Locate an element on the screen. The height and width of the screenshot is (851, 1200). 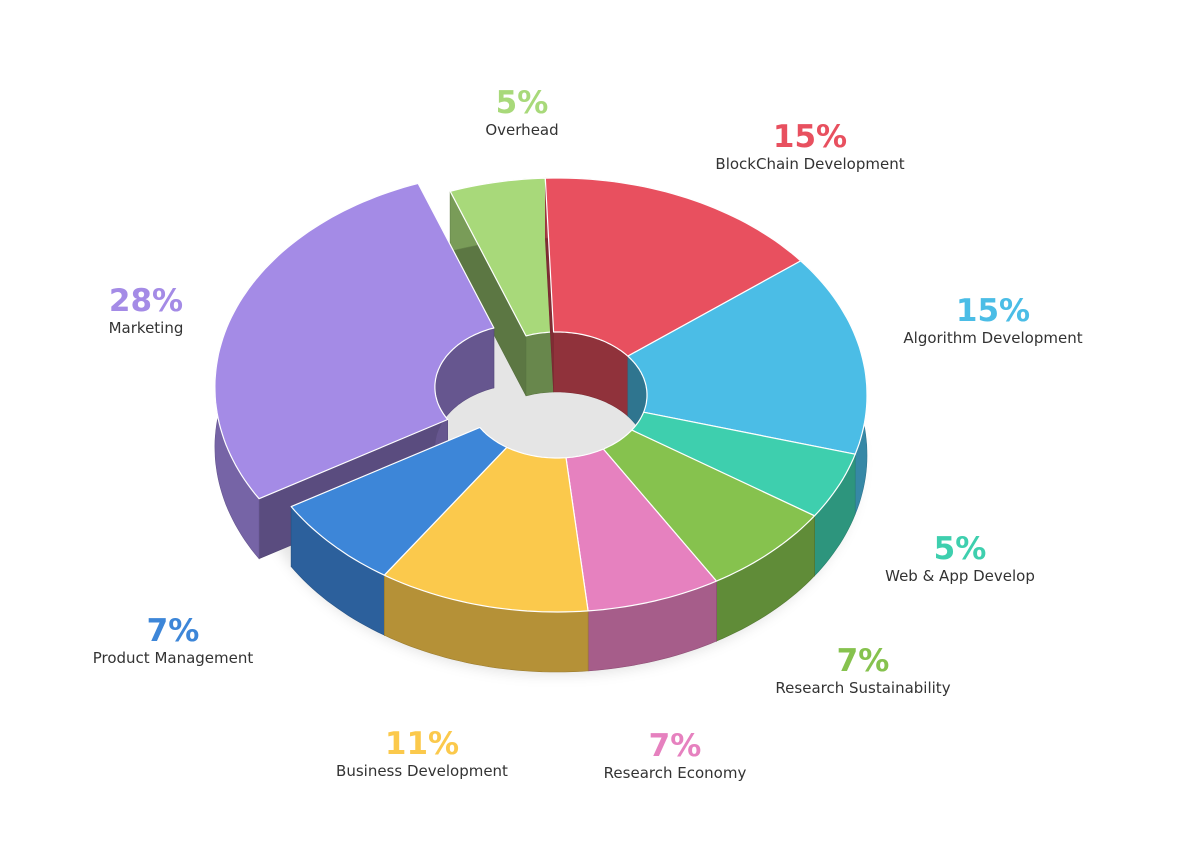
slice-label: 5% Web & App Develop is located at coordinates (960, 559).